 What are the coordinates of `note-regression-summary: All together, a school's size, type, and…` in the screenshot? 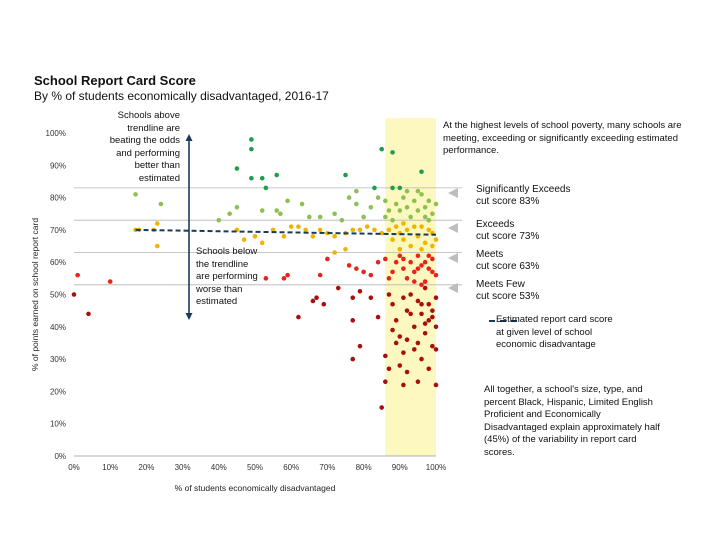 It's located at (572, 421).